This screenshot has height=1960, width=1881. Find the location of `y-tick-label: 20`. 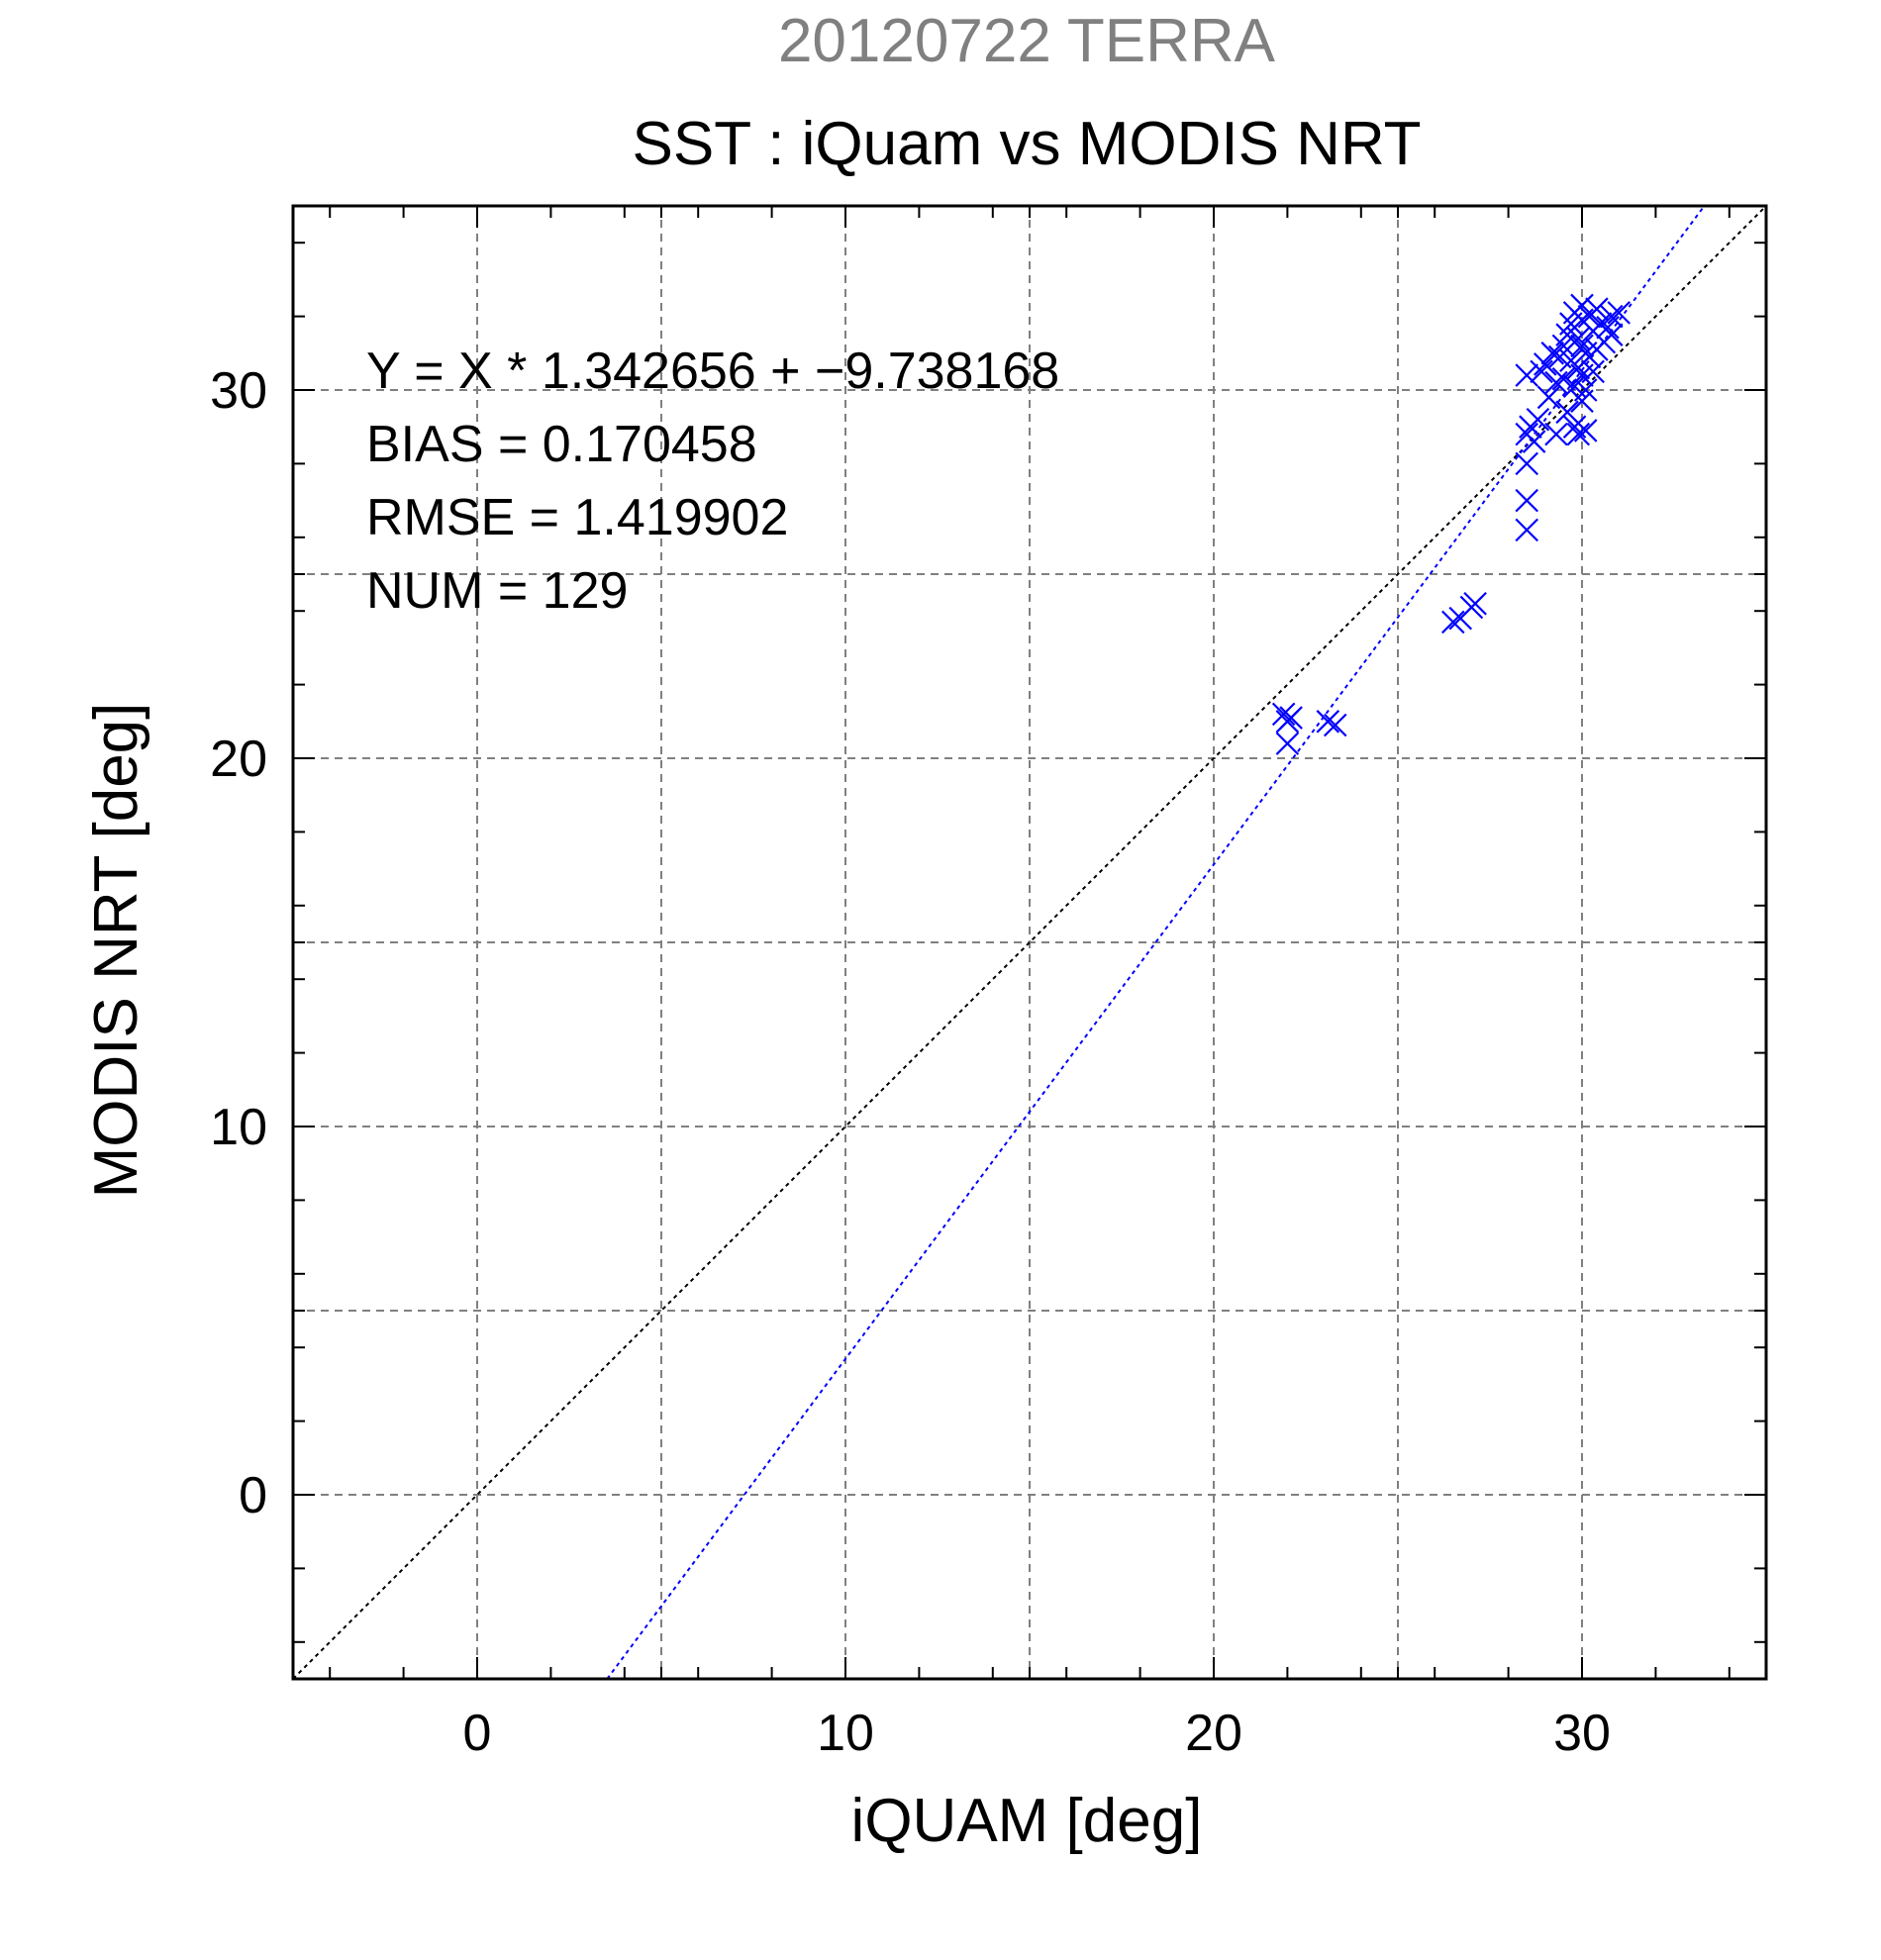

y-tick-label: 20 is located at coordinates (239, 759).